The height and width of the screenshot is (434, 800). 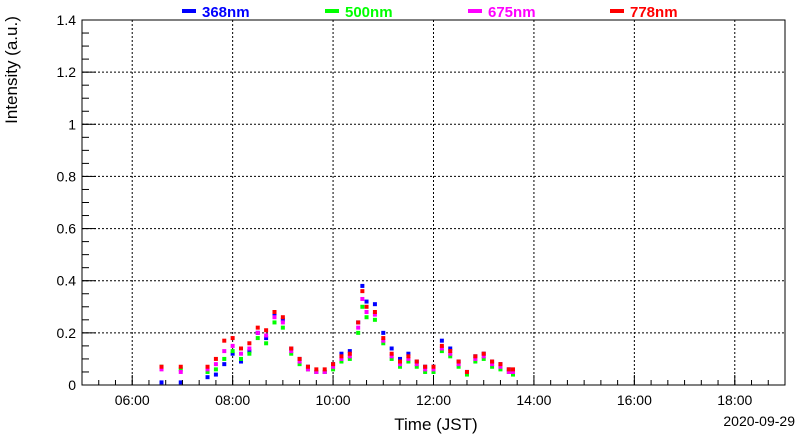 I want to click on legend-swatch-368nm, so click(x=189, y=11).